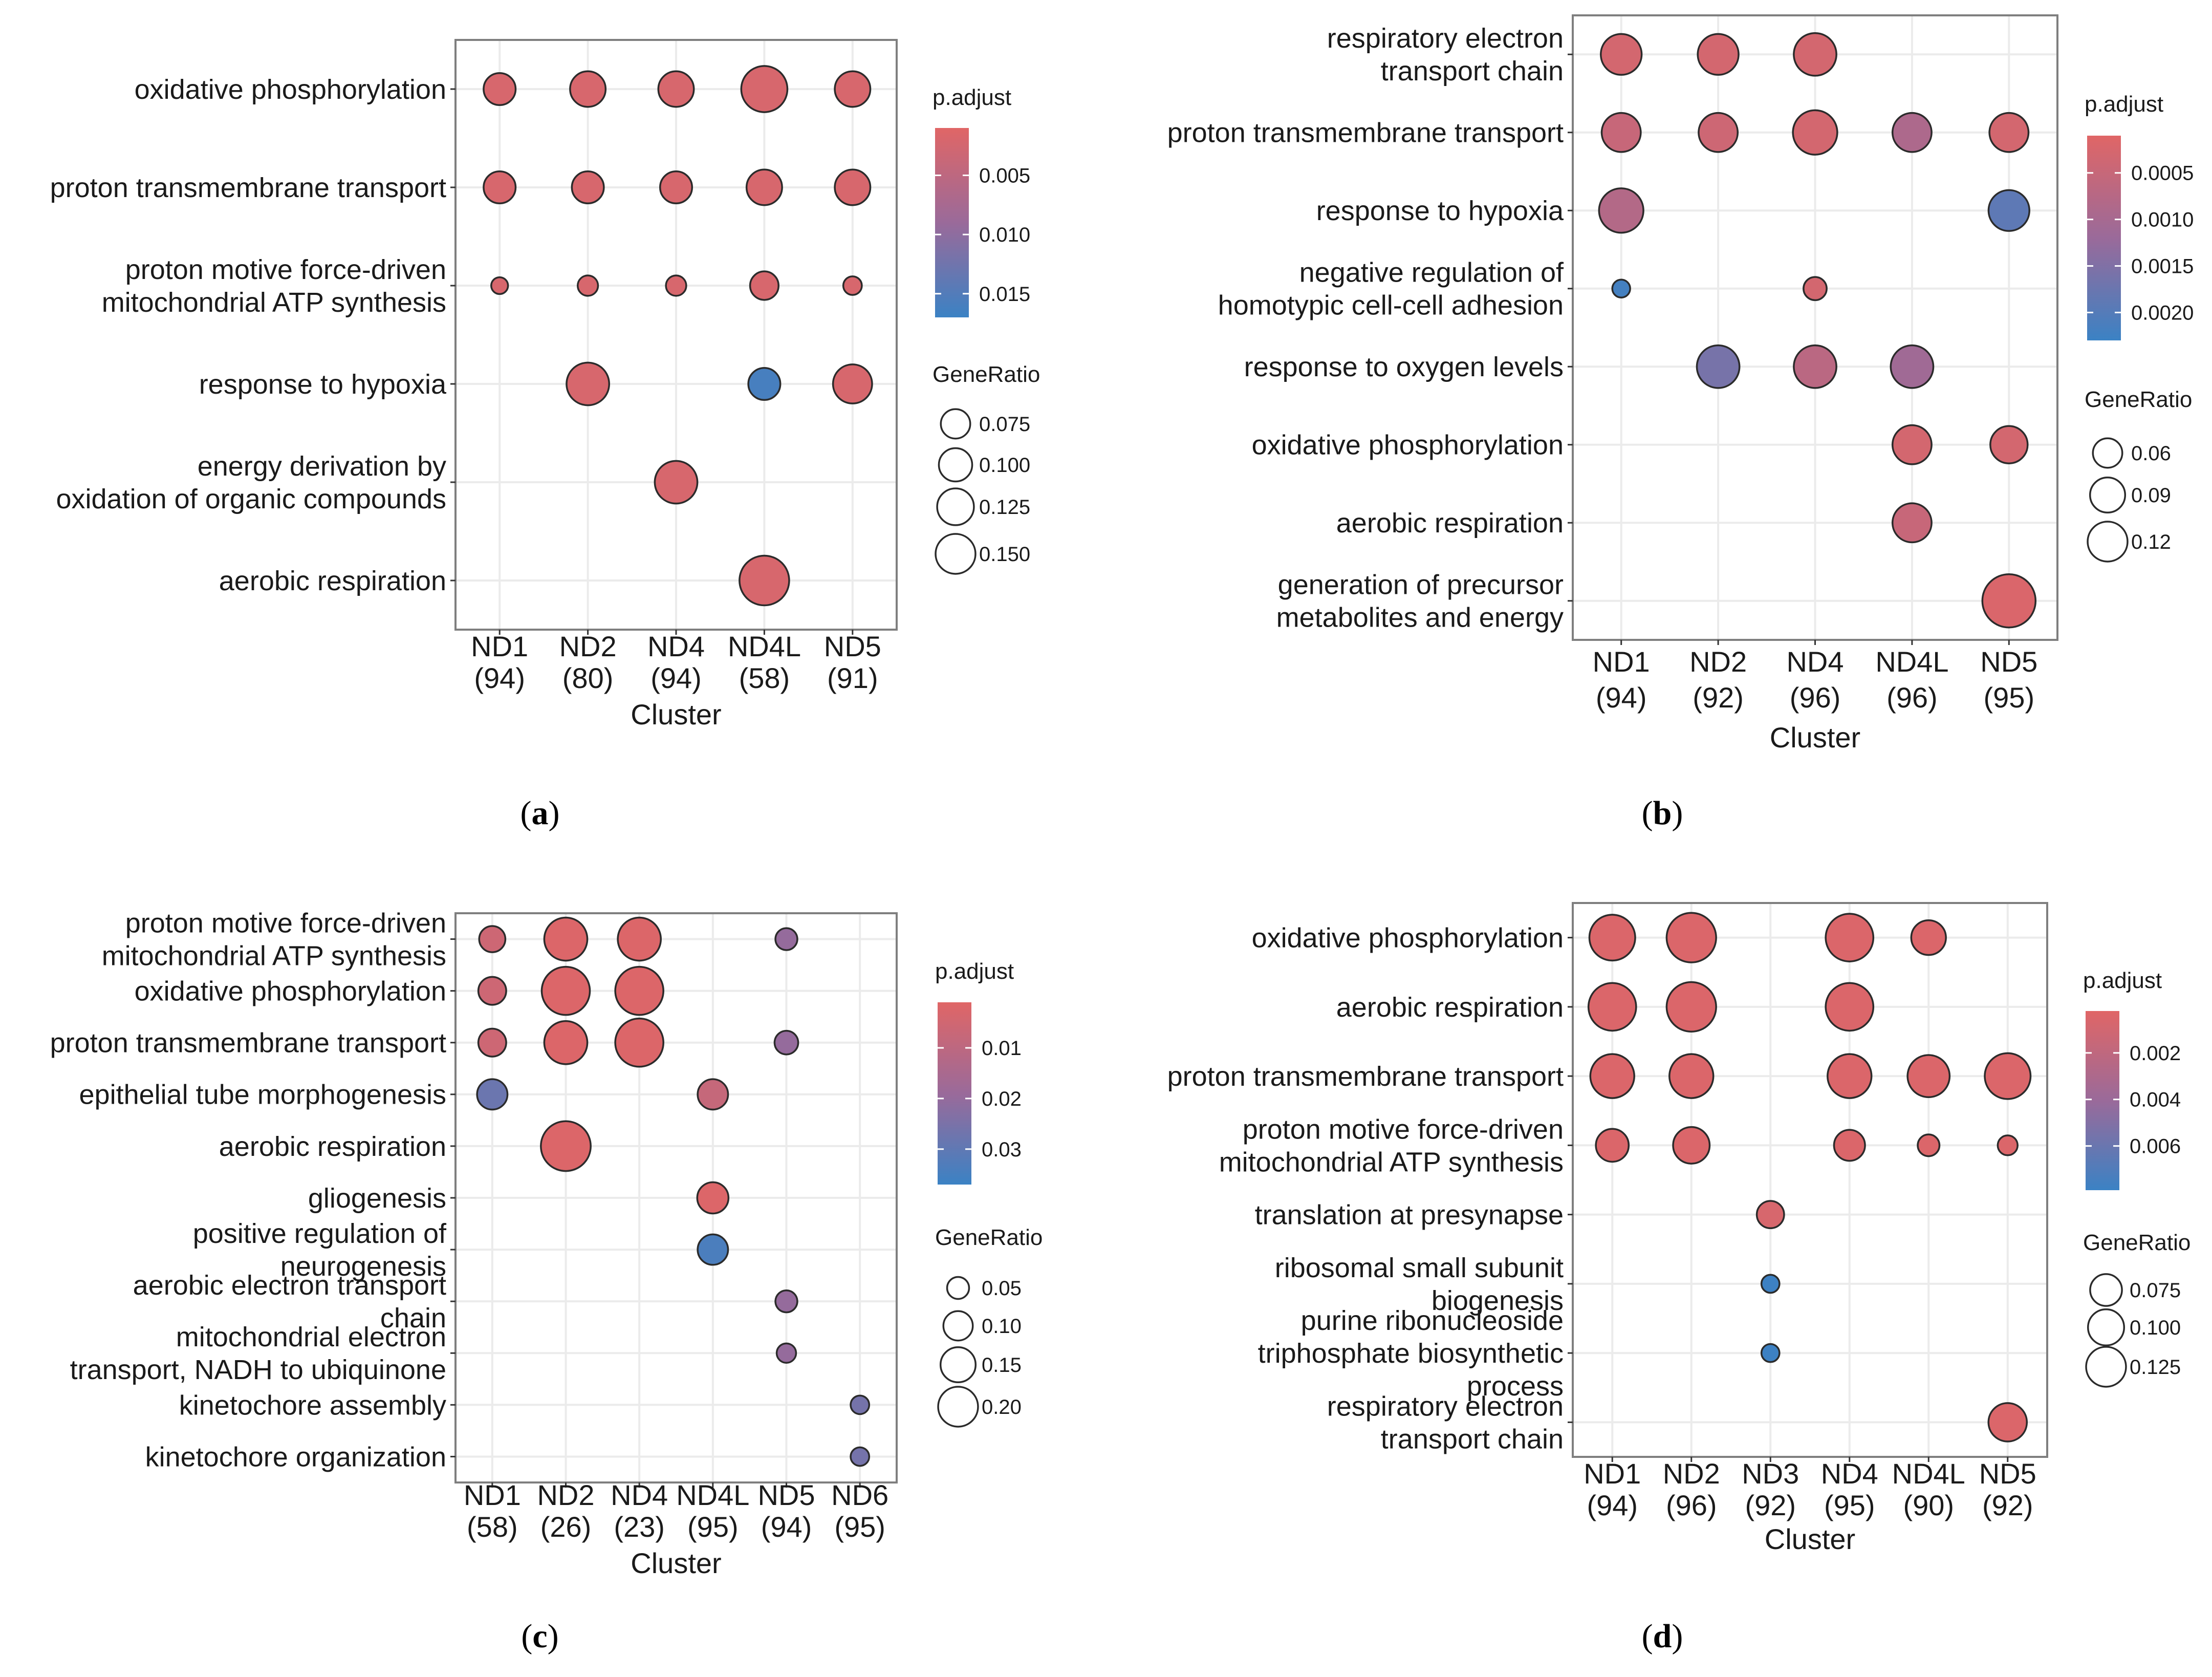 The height and width of the screenshot is (1677, 2212). I want to click on legend-size-tick-label: 0.12, so click(2151, 542).